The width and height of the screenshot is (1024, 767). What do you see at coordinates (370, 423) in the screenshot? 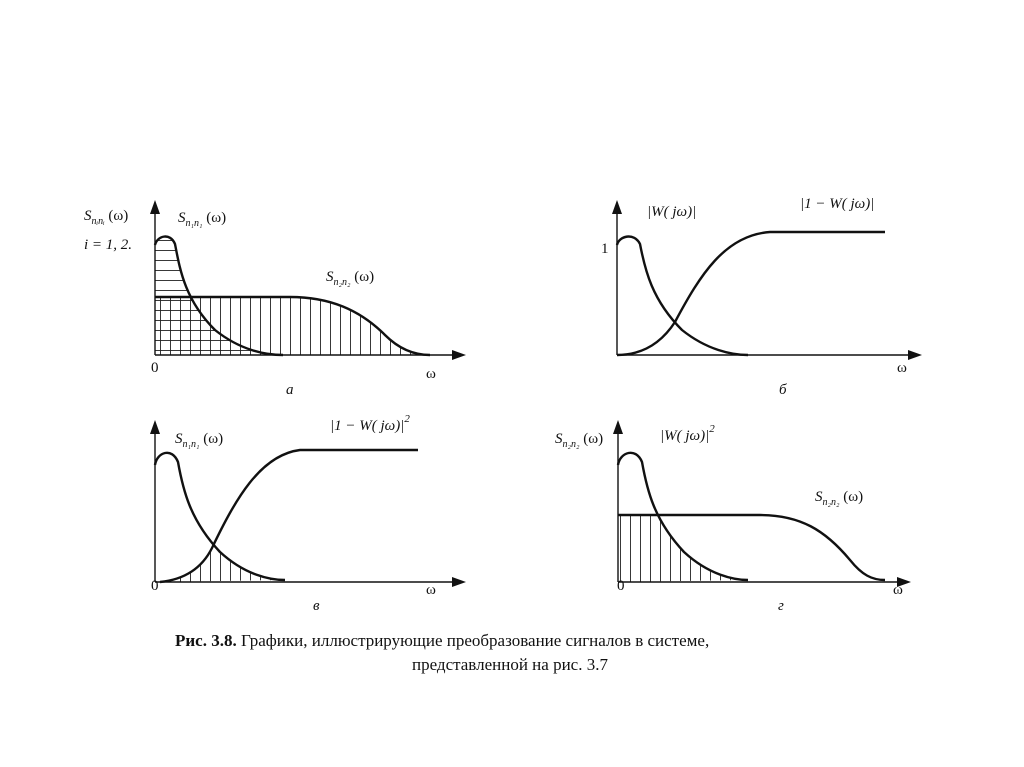
I see `label-1-minus-w-squared: |1 − W( jω)|2` at bounding box center [370, 423].